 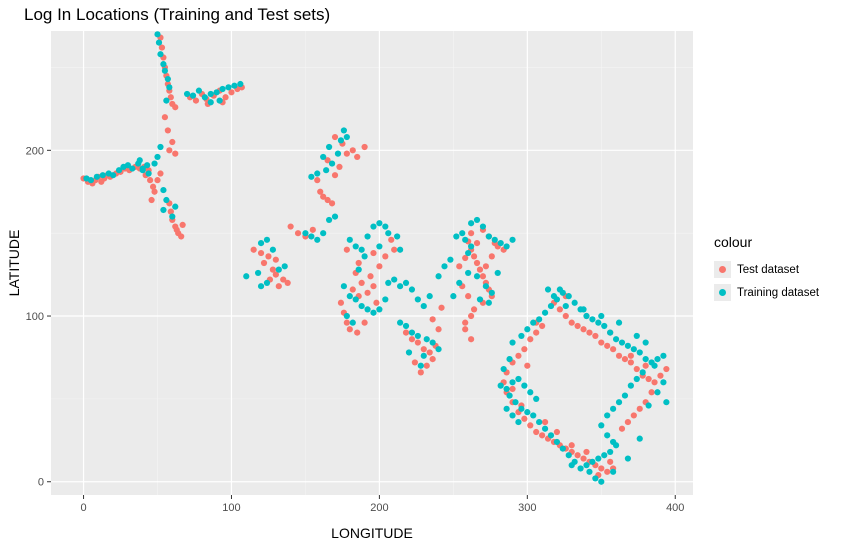 I want to click on legend-label-test: Test dataset, so click(x=768, y=269).